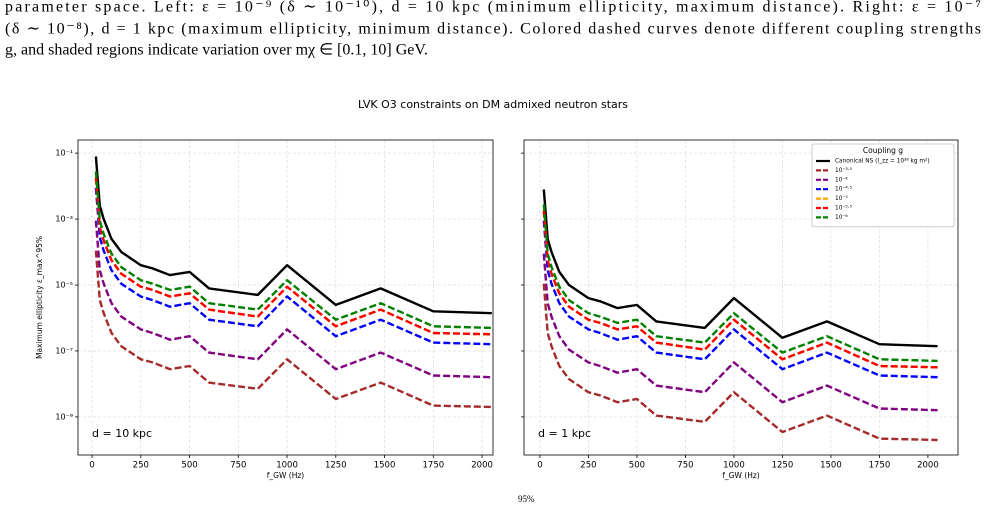 The width and height of the screenshot is (986, 525). What do you see at coordinates (526, 499) in the screenshot?
I see `footer-fragment: 95%` at bounding box center [526, 499].